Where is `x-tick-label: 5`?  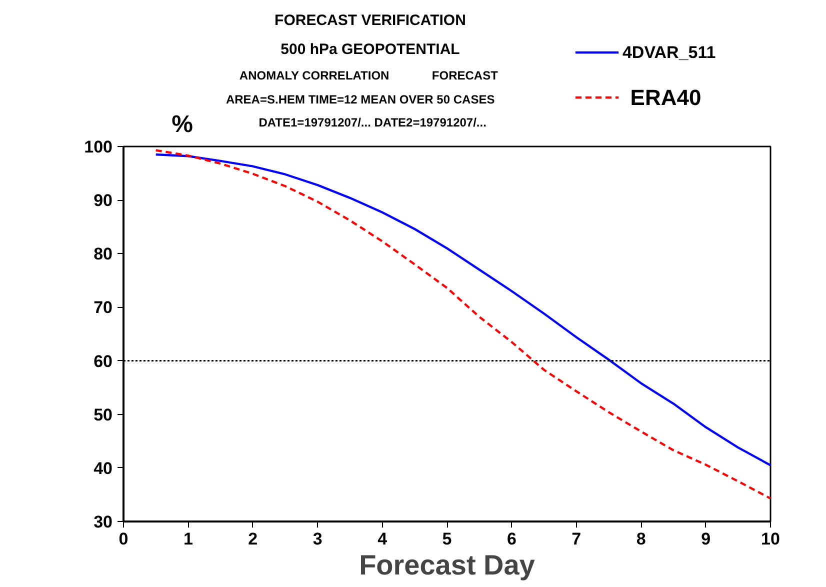
x-tick-label: 5 is located at coordinates (447, 539).